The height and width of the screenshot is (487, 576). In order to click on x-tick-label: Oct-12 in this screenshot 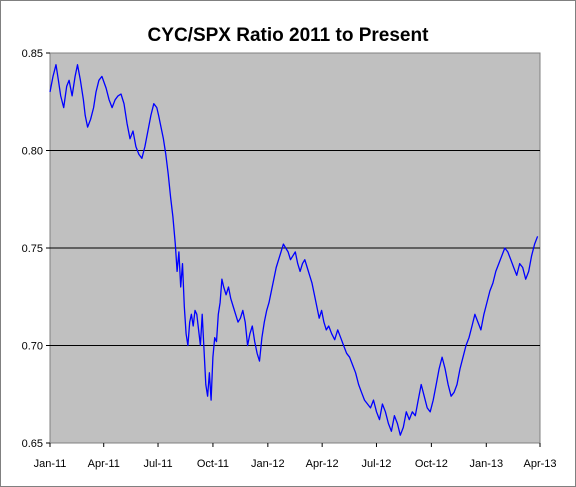, I will do `click(431, 464)`.